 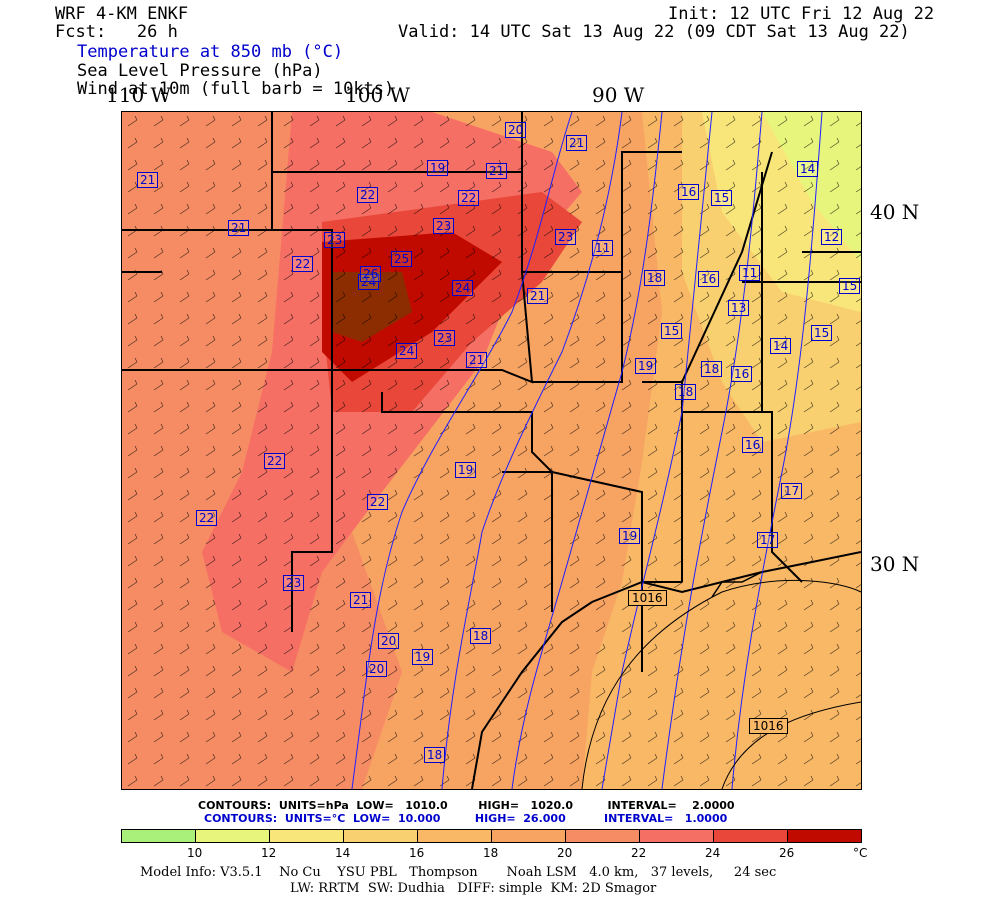 What do you see at coordinates (895, 212) in the screenshot?
I see `lat-40n-label: 40 N` at bounding box center [895, 212].